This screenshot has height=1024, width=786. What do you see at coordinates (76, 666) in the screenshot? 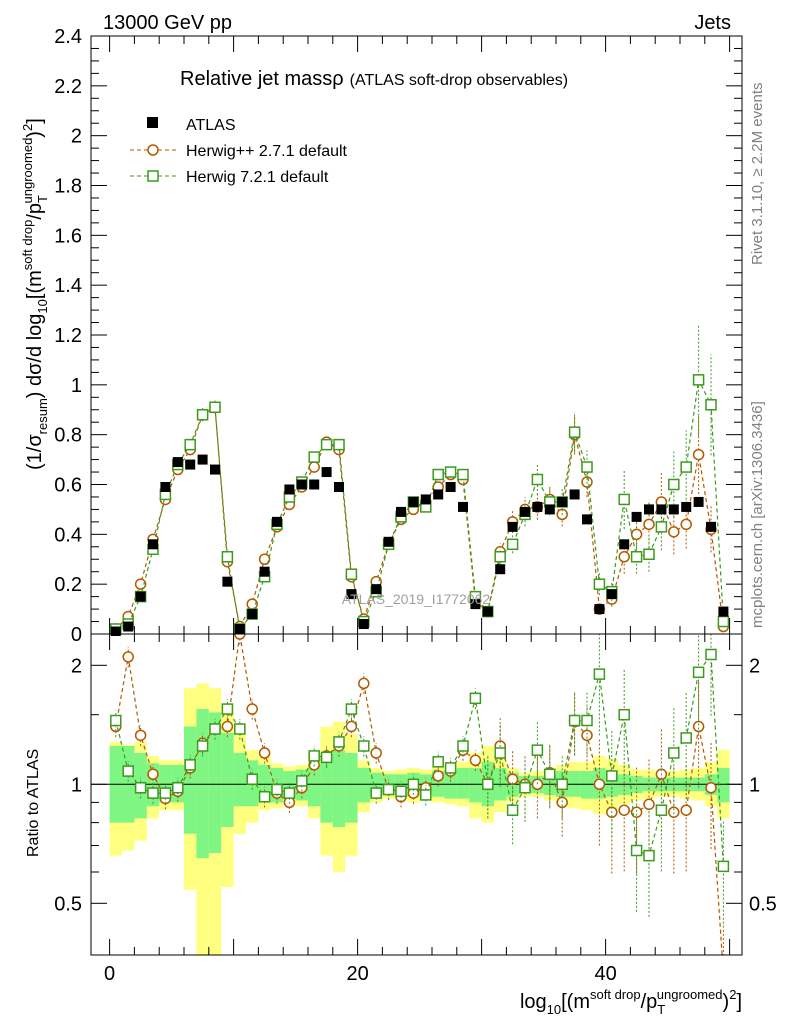
I see `ratio-ytick-label-2: 2` at bounding box center [76, 666].